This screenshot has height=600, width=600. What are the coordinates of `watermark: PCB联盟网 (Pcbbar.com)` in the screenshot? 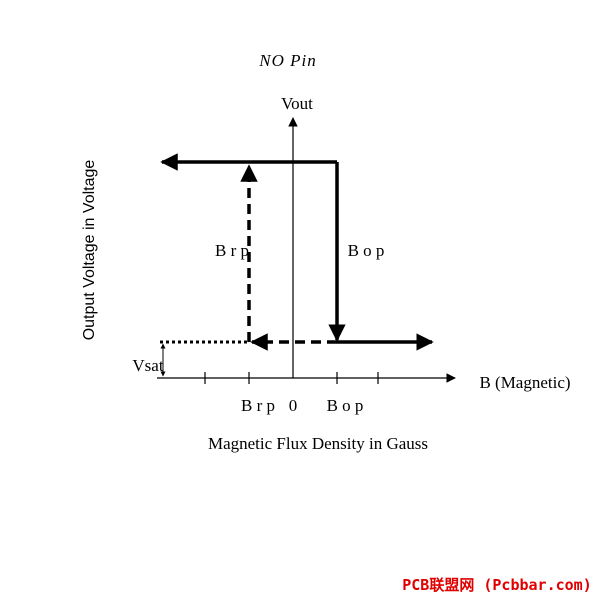 It's located at (497, 585).